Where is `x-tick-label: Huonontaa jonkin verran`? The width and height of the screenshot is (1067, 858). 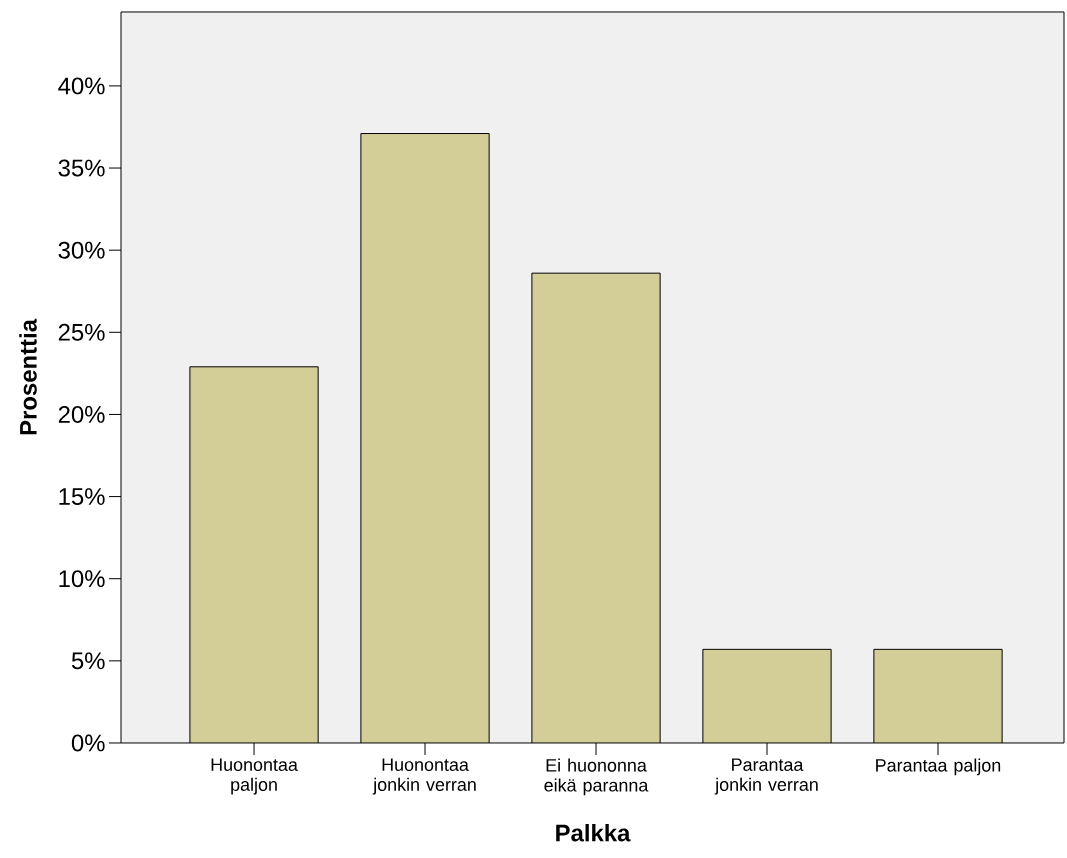
x-tick-label: Huonontaa jonkin verran is located at coordinates (424, 776).